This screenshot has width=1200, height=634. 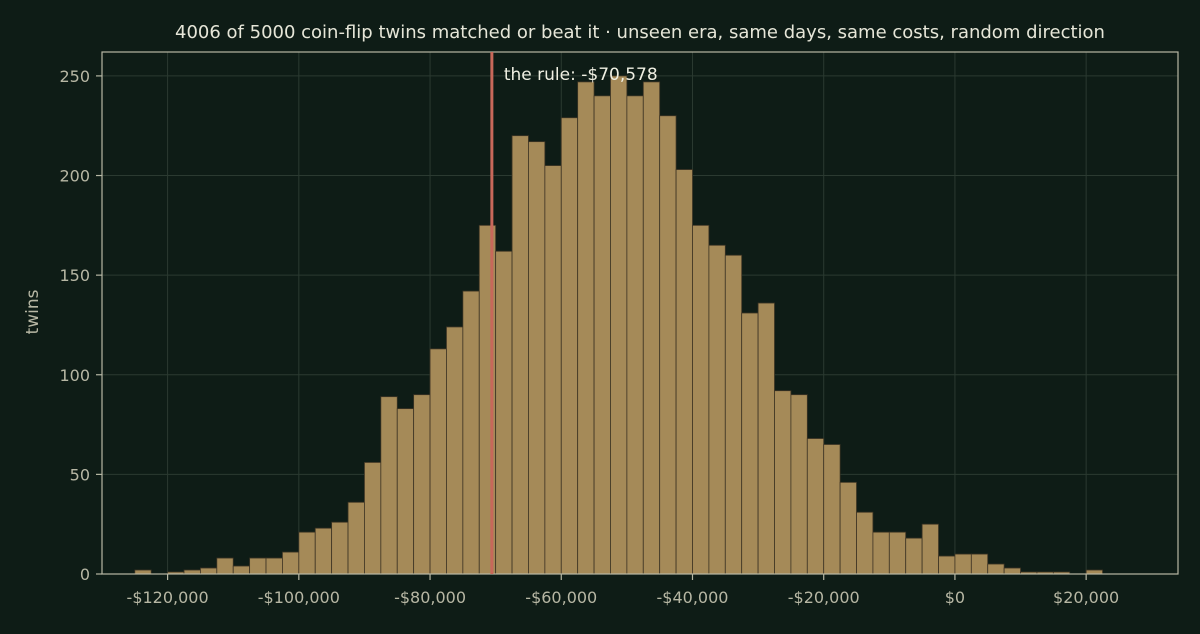 I want to click on x-tick-label: -$100,000, so click(x=299, y=597).